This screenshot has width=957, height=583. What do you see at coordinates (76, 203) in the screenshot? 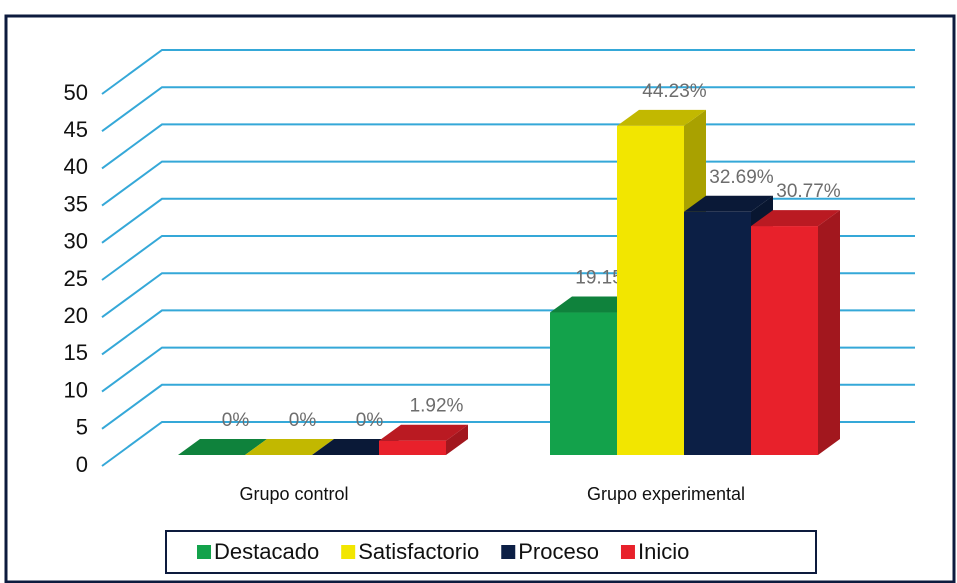
I see `y-tick-label: 35` at bounding box center [76, 203].